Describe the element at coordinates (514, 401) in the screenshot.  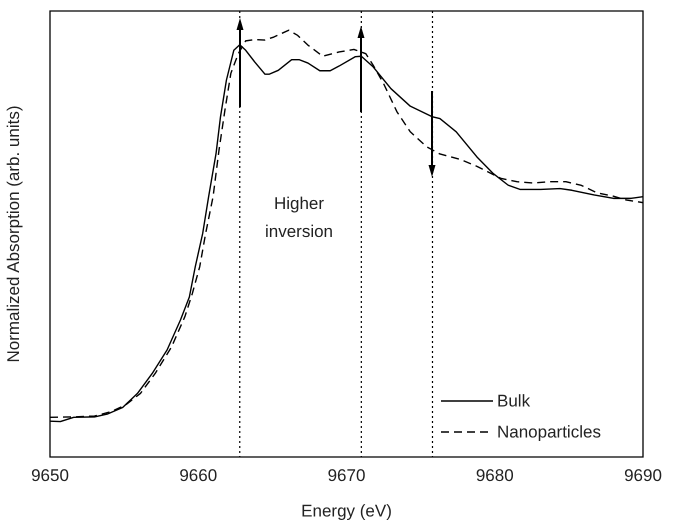
I see `legend-label: Bulk` at that location.